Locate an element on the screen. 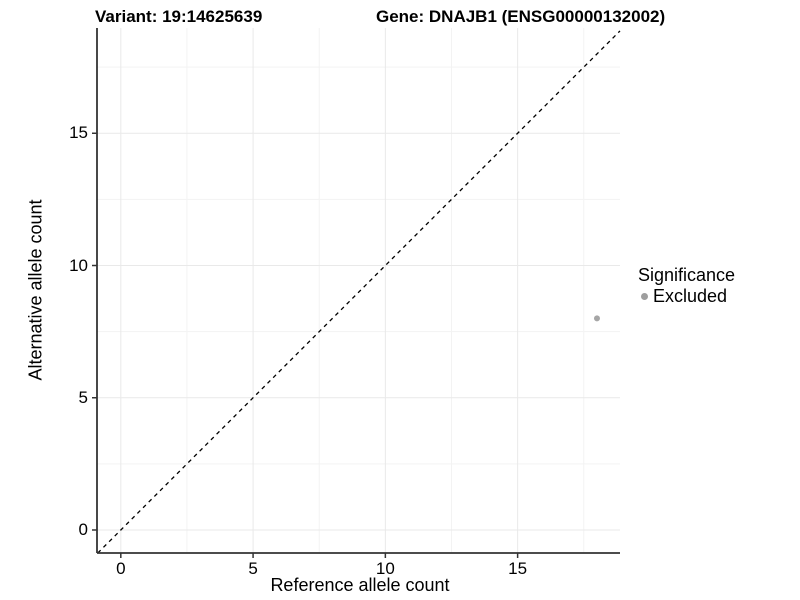  data-point-excluded is located at coordinates (596, 318).